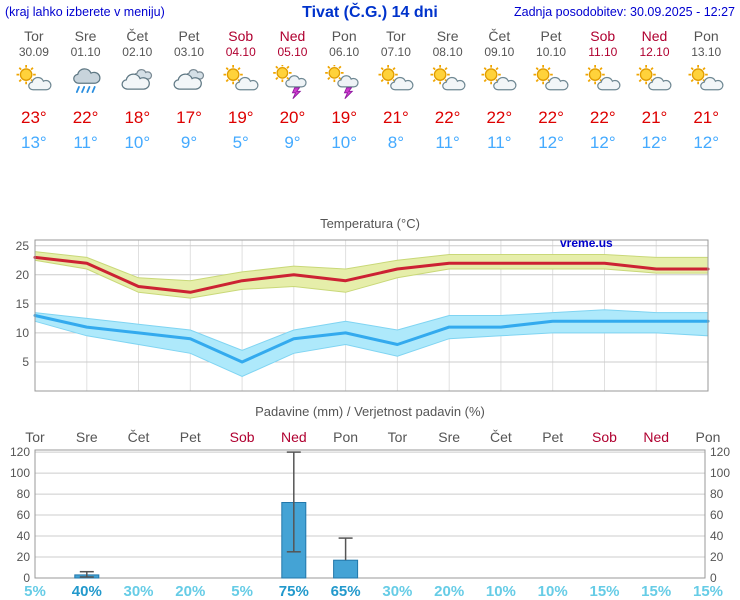 This screenshot has height=600, width=740. What do you see at coordinates (348, 93) in the screenshot?
I see `lightning-bolt` at bounding box center [348, 93].